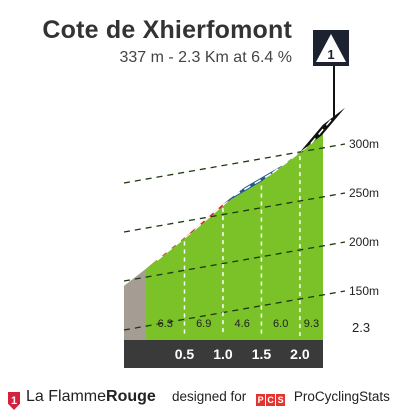 The image size is (405, 415). Describe the element at coordinates (165, 324) in the screenshot. I see `gradient-label: 6.3` at that location.